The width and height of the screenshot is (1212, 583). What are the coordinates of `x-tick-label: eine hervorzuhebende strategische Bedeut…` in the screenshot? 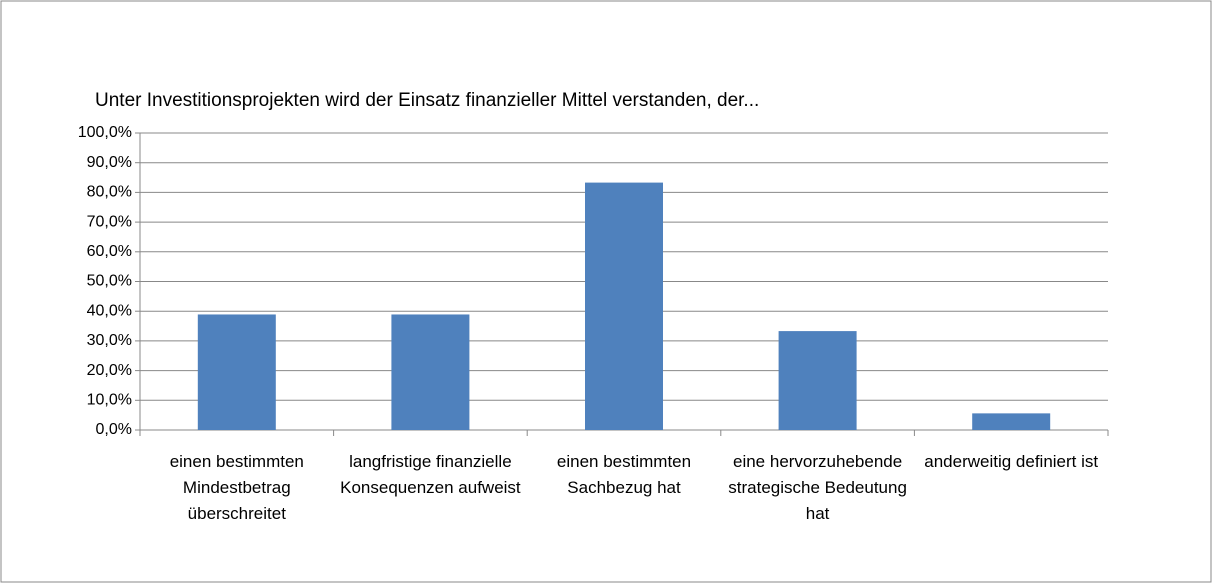 It's located at (817, 487).